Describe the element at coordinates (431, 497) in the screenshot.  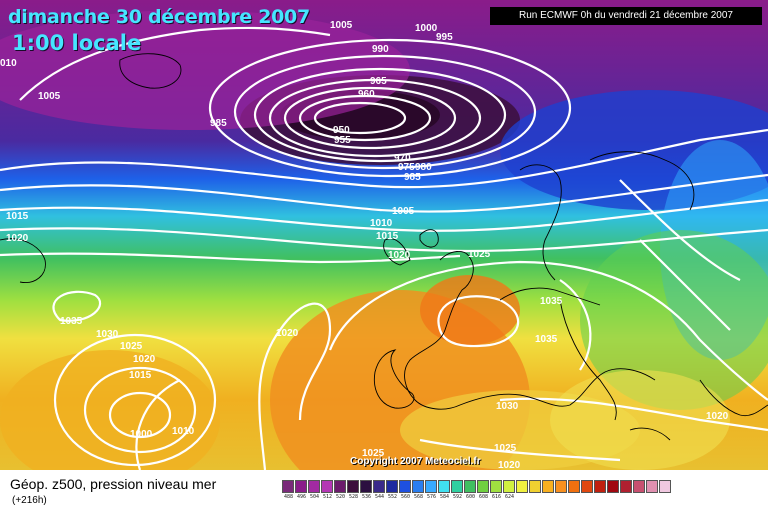
I see `legend-tick-label: 576` at that location.